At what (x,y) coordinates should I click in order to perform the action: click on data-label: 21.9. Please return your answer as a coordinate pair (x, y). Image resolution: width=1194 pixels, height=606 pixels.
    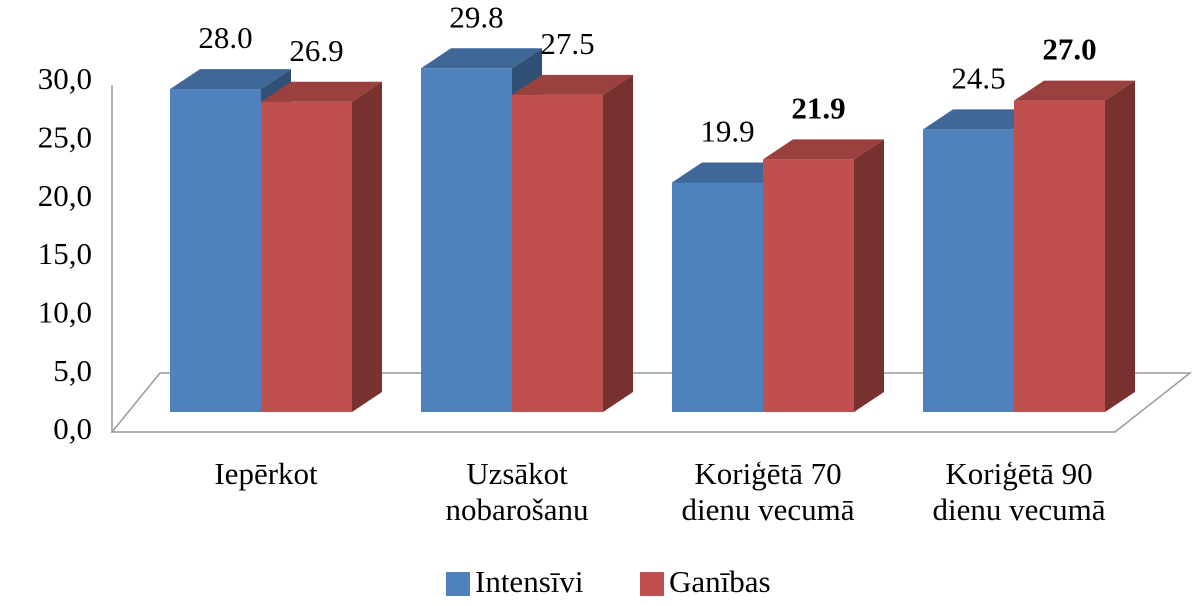
    Looking at the image, I should click on (818, 108).